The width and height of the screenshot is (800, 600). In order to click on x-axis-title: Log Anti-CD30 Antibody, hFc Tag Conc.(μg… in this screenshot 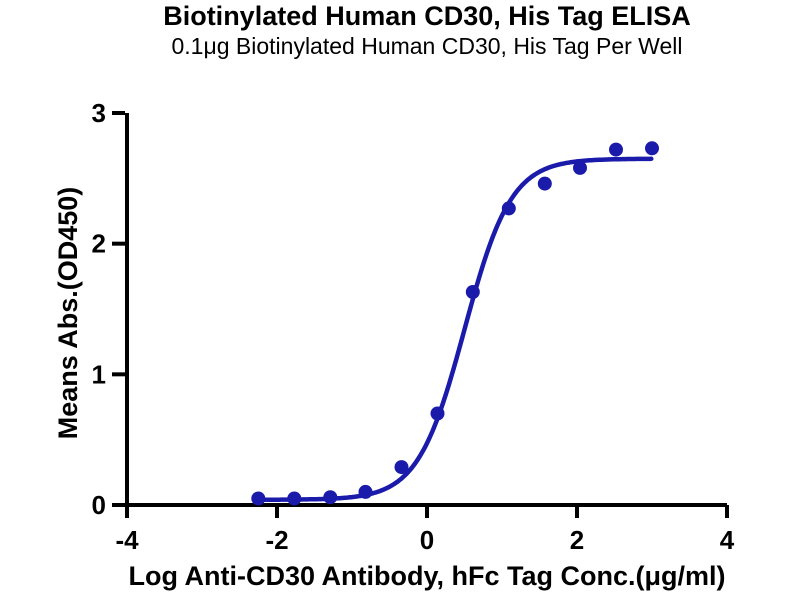, I will do `click(427, 576)`.